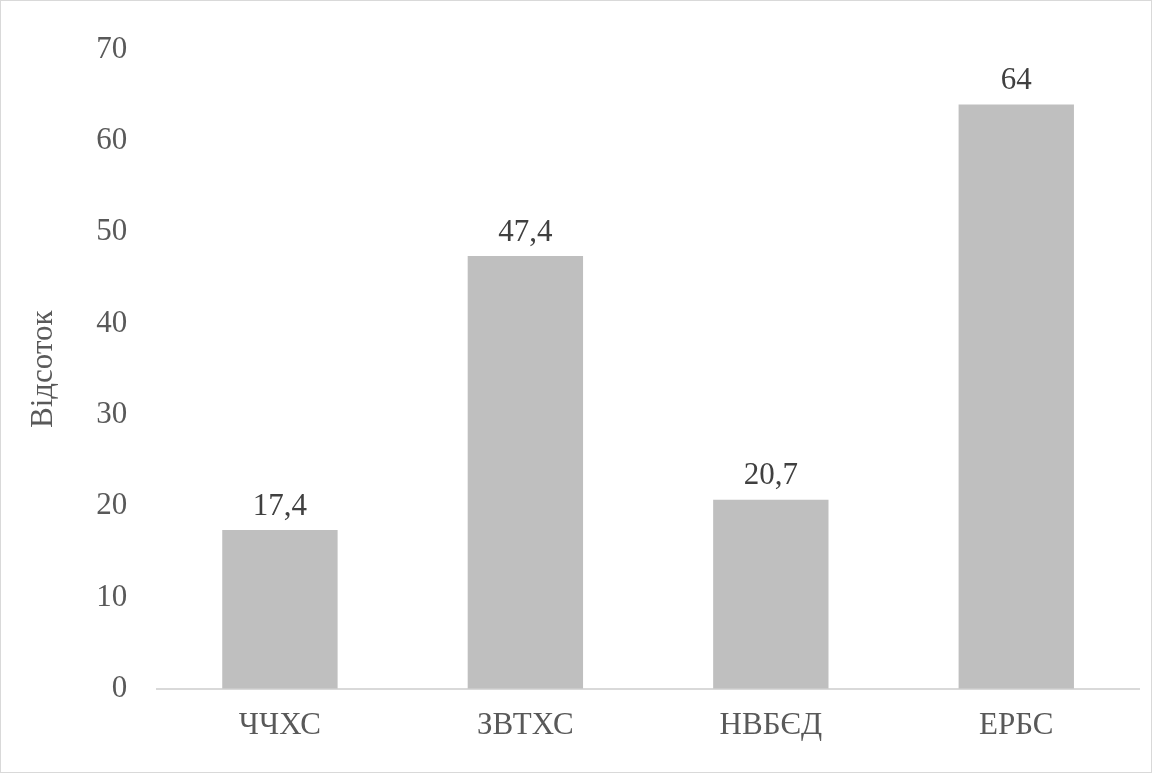  Describe the element at coordinates (112, 595) in the screenshot. I see `y-tick-label: 10` at that location.